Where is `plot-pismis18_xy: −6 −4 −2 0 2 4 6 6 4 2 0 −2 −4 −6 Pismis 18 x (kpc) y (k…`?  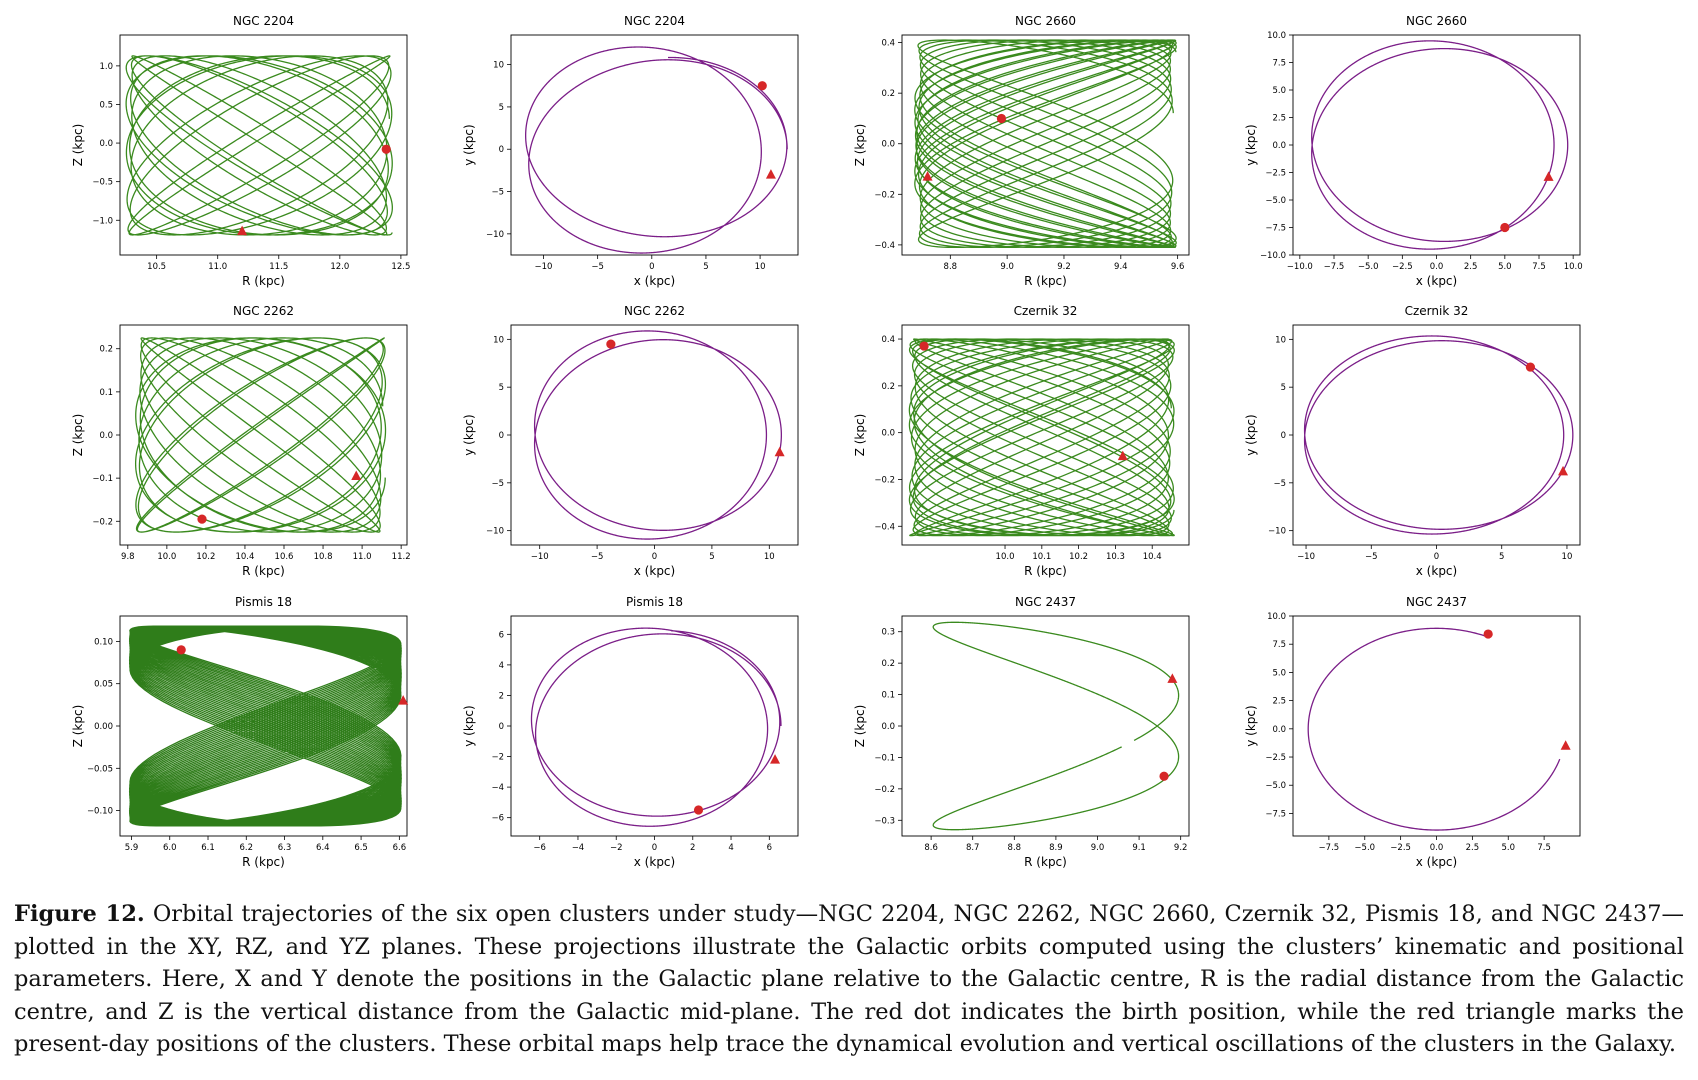 plot-pismis18_xy: −6 −4 −2 0 2 4 6 6 4 2 0 −2 −4 −6 Pismis 18 x (kpc) y (k… is located at coordinates (630, 732).